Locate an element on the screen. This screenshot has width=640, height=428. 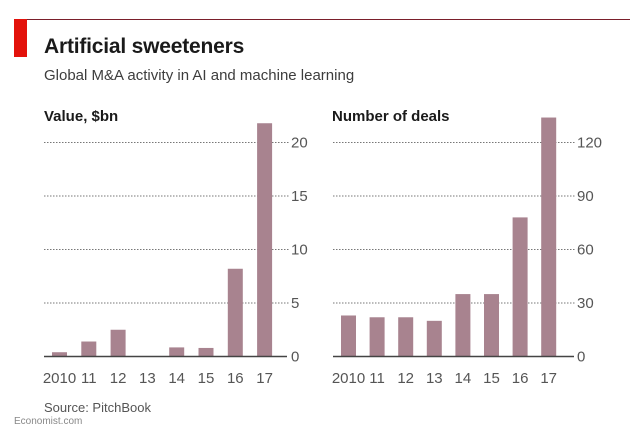
y-tick-label: 60 is located at coordinates (585, 250).